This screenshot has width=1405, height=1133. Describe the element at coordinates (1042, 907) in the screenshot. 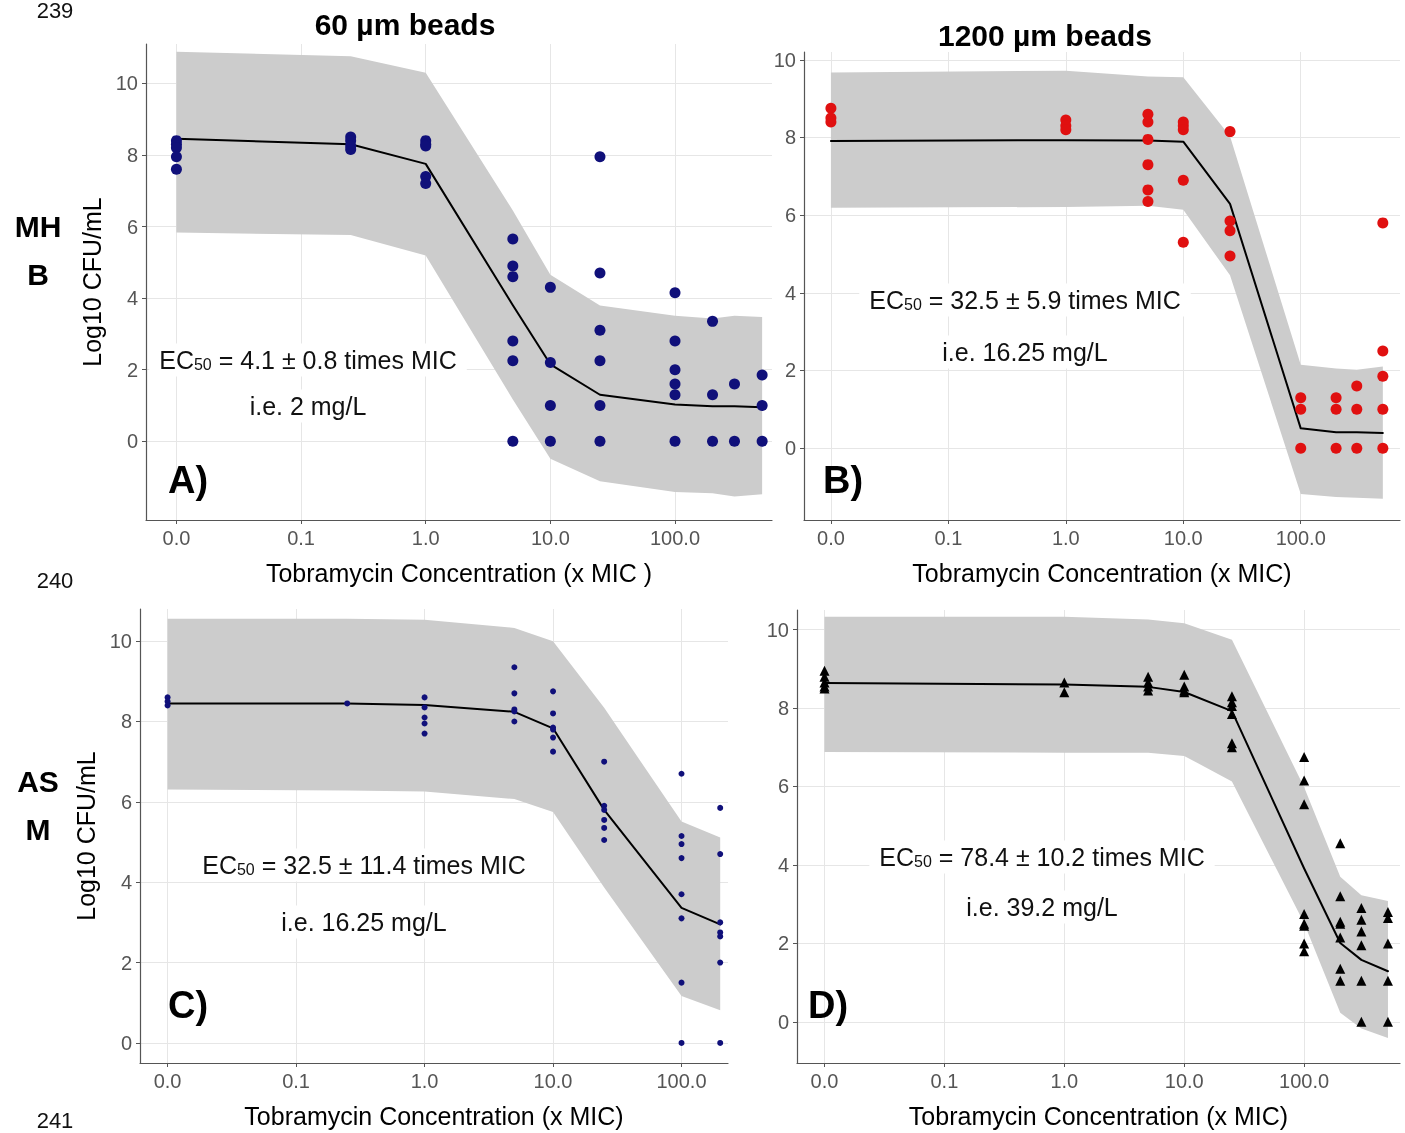

I see `annotation: i.e. 39.2 mg/L` at that location.